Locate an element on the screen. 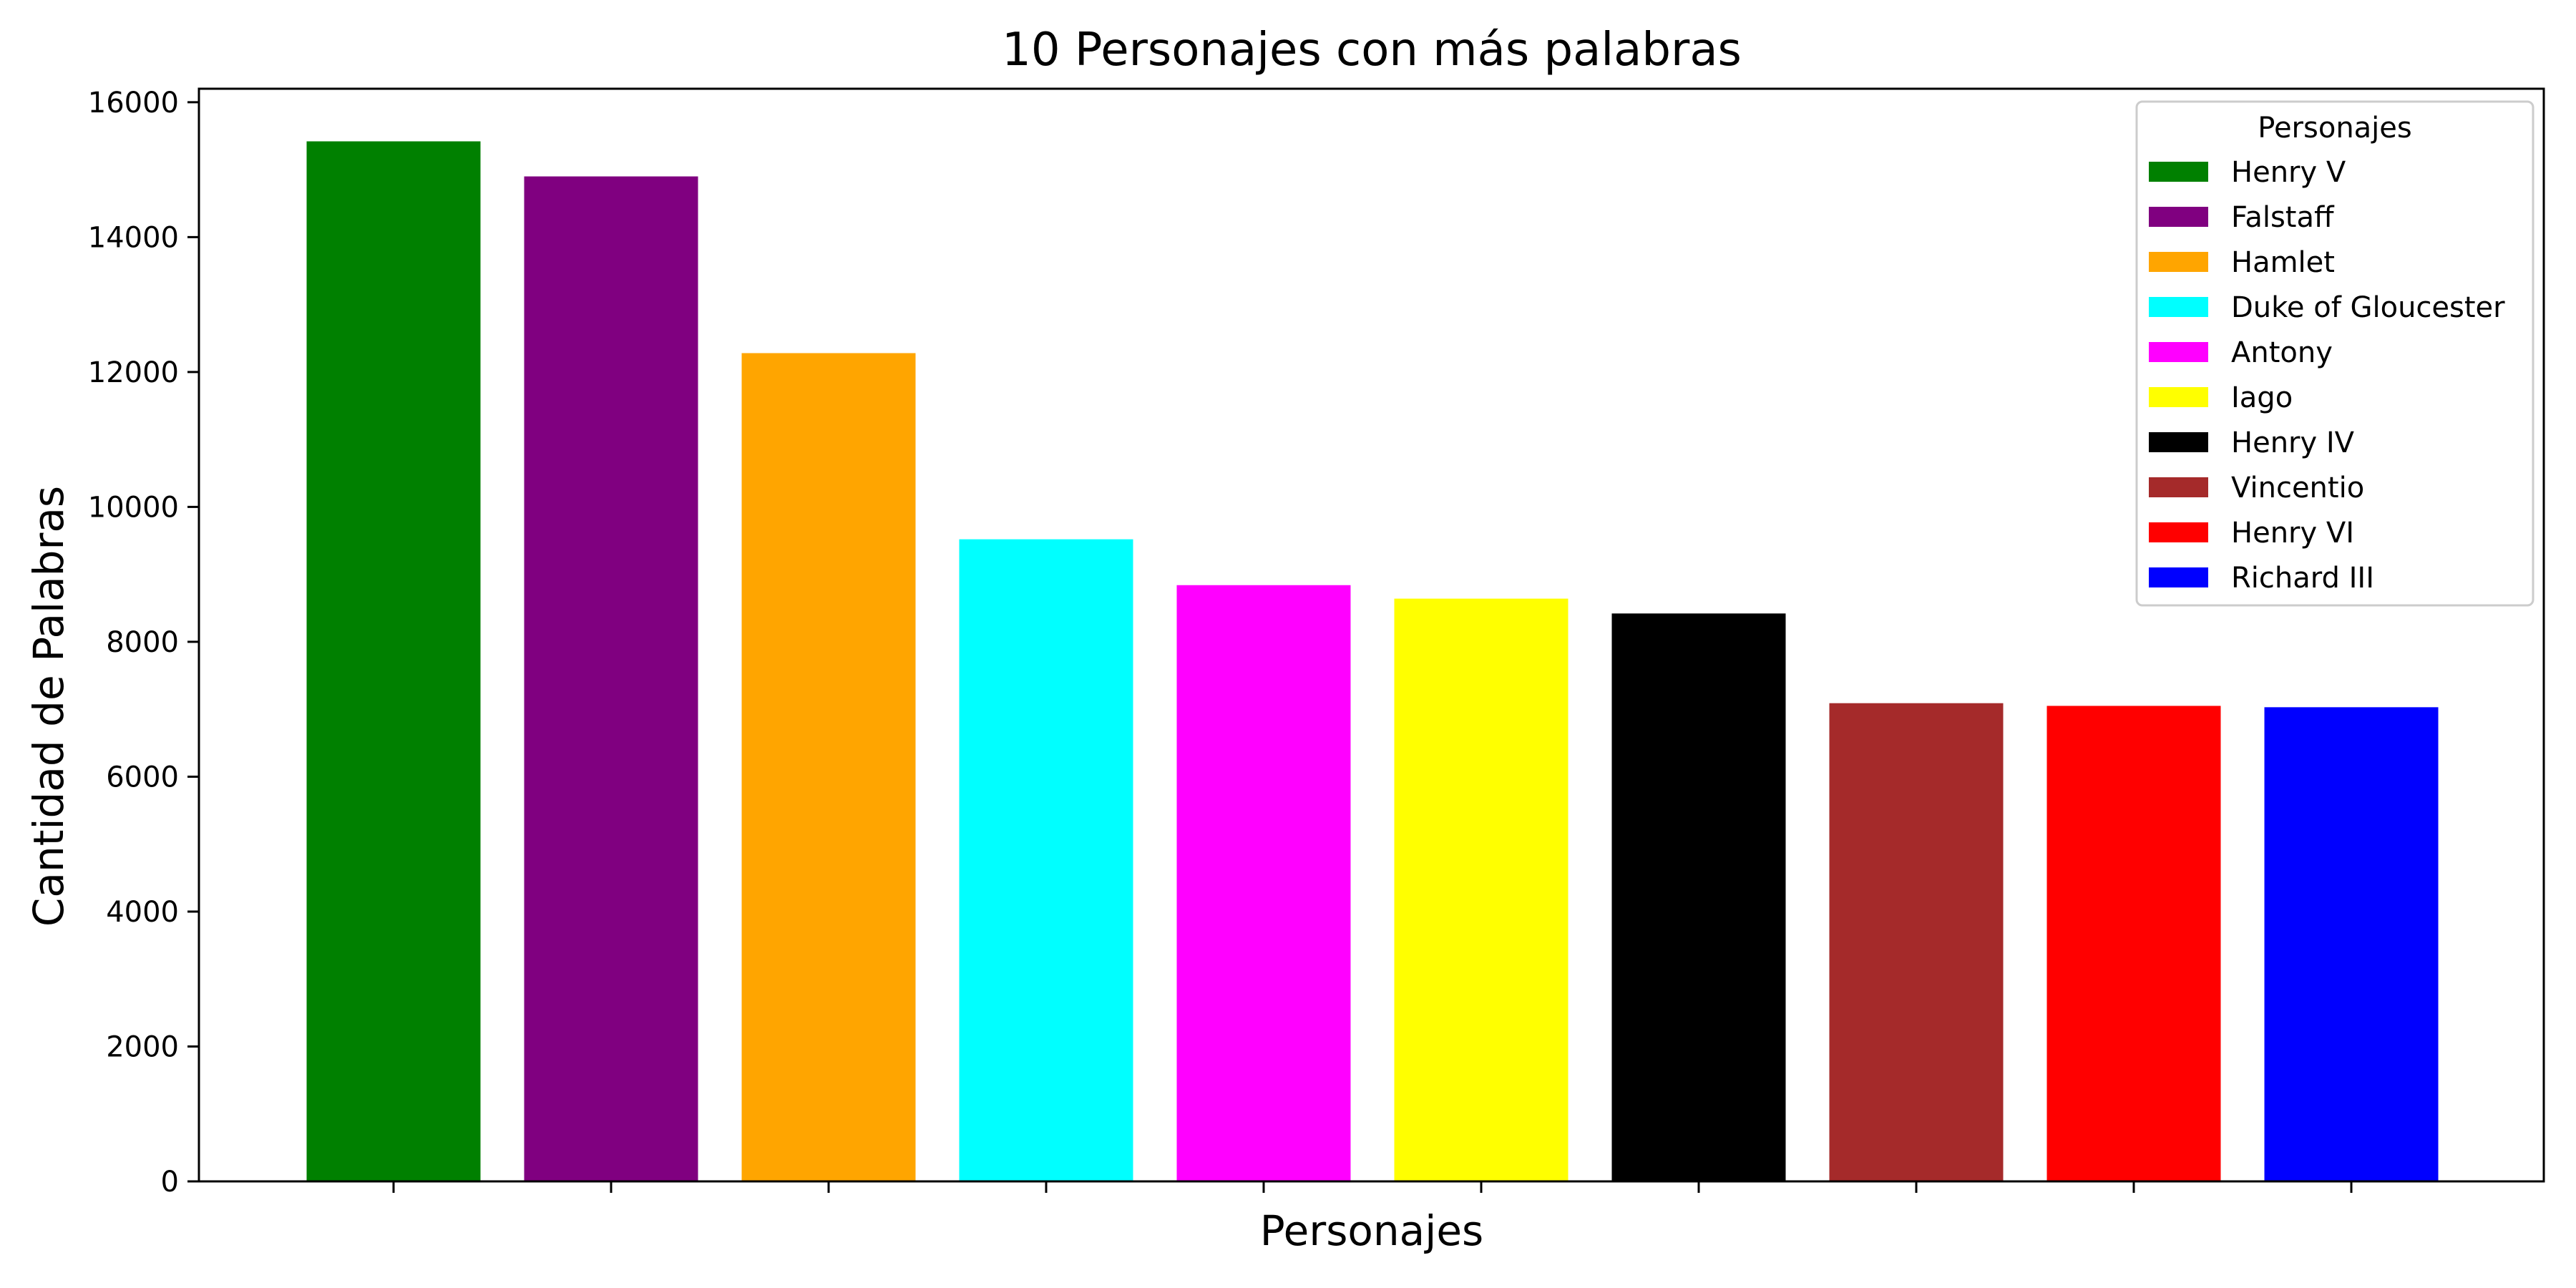  chart-title: 10 Personajes con más palabras is located at coordinates (1372, 50).